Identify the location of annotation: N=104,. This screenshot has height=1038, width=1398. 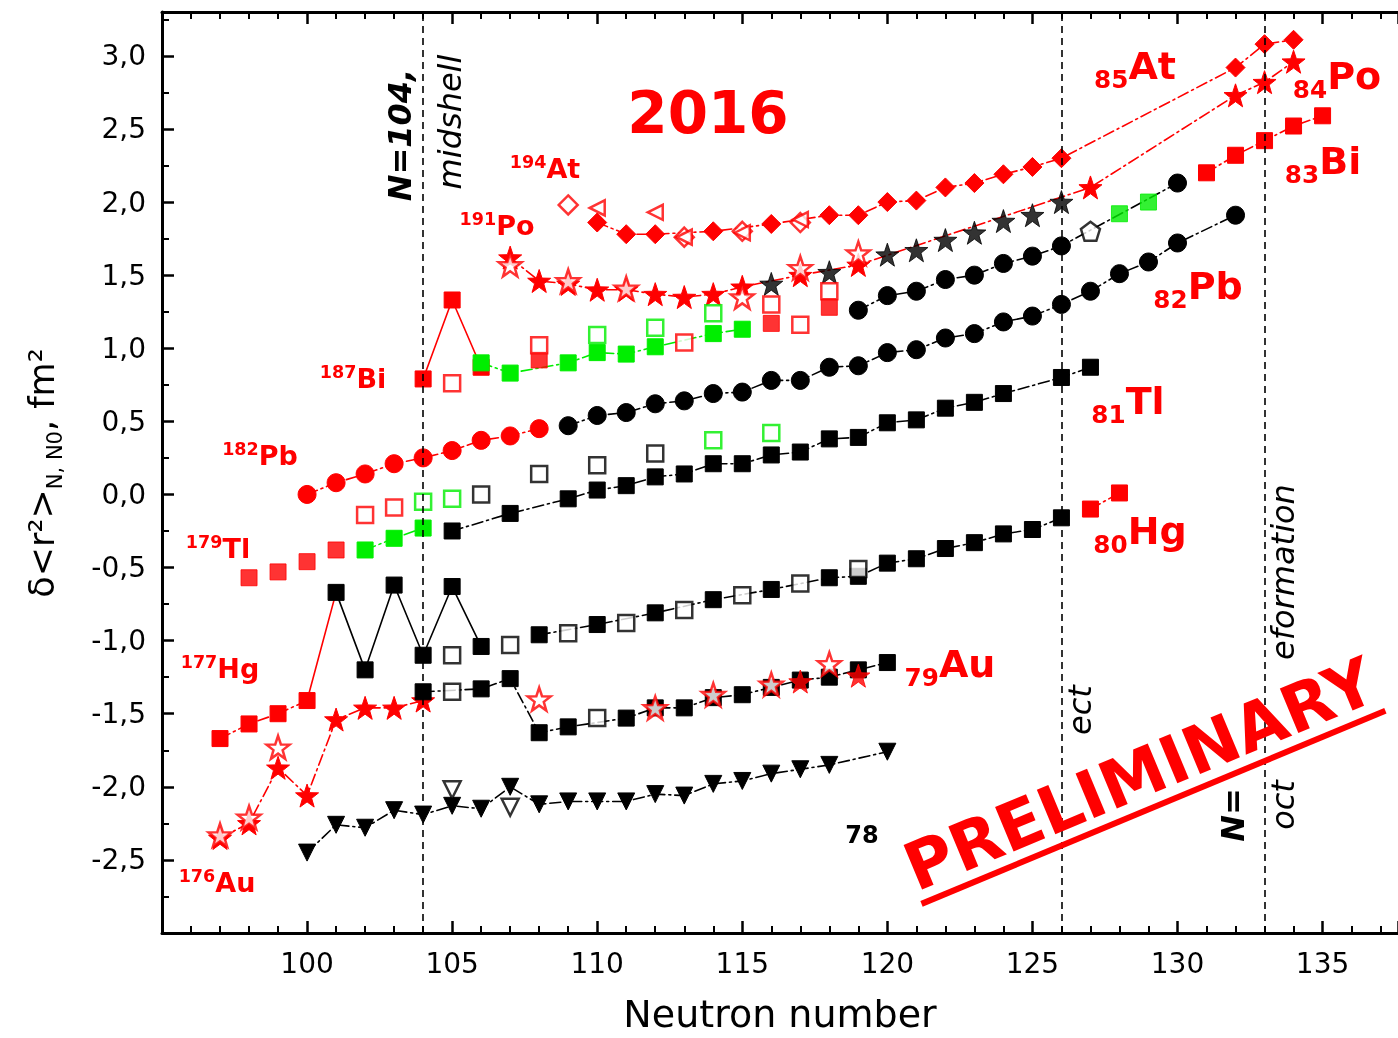
(400, 135).